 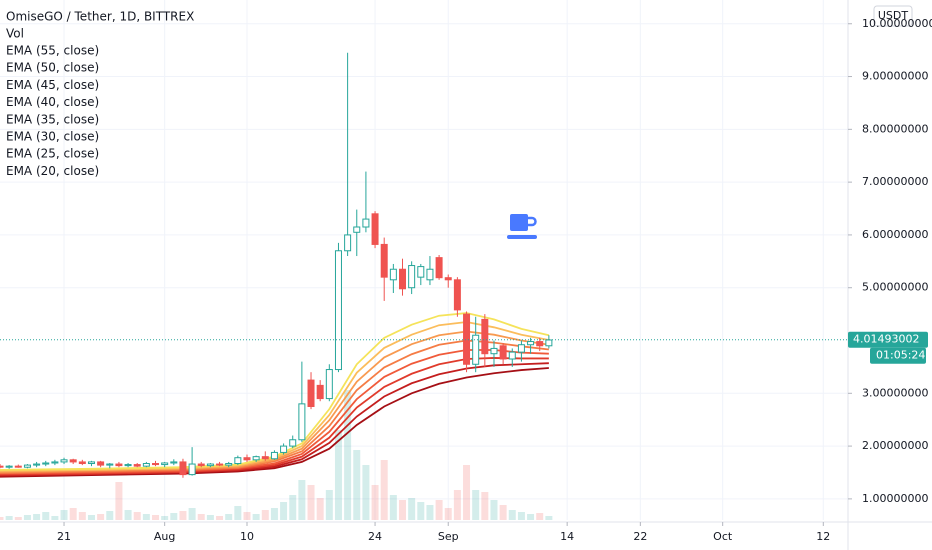 What do you see at coordinates (895, 445) in the screenshot?
I see `y-tick-label: 2.00000000` at bounding box center [895, 445].